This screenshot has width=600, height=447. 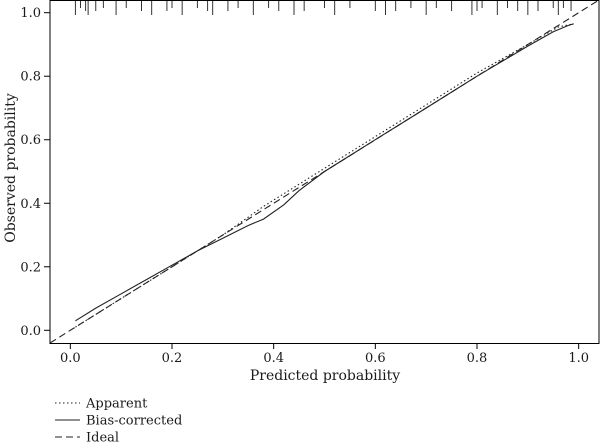 I want to click on y-axis: 0.0 0.2 0.4 0.6 0.8 1.0, so click(x=35, y=172).